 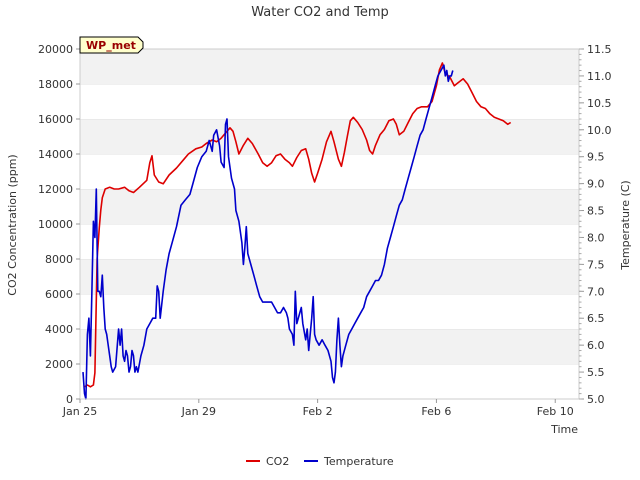 What do you see at coordinates (599, 103) in the screenshot?
I see `y-right-tick-label: 10.5` at bounding box center [599, 103].